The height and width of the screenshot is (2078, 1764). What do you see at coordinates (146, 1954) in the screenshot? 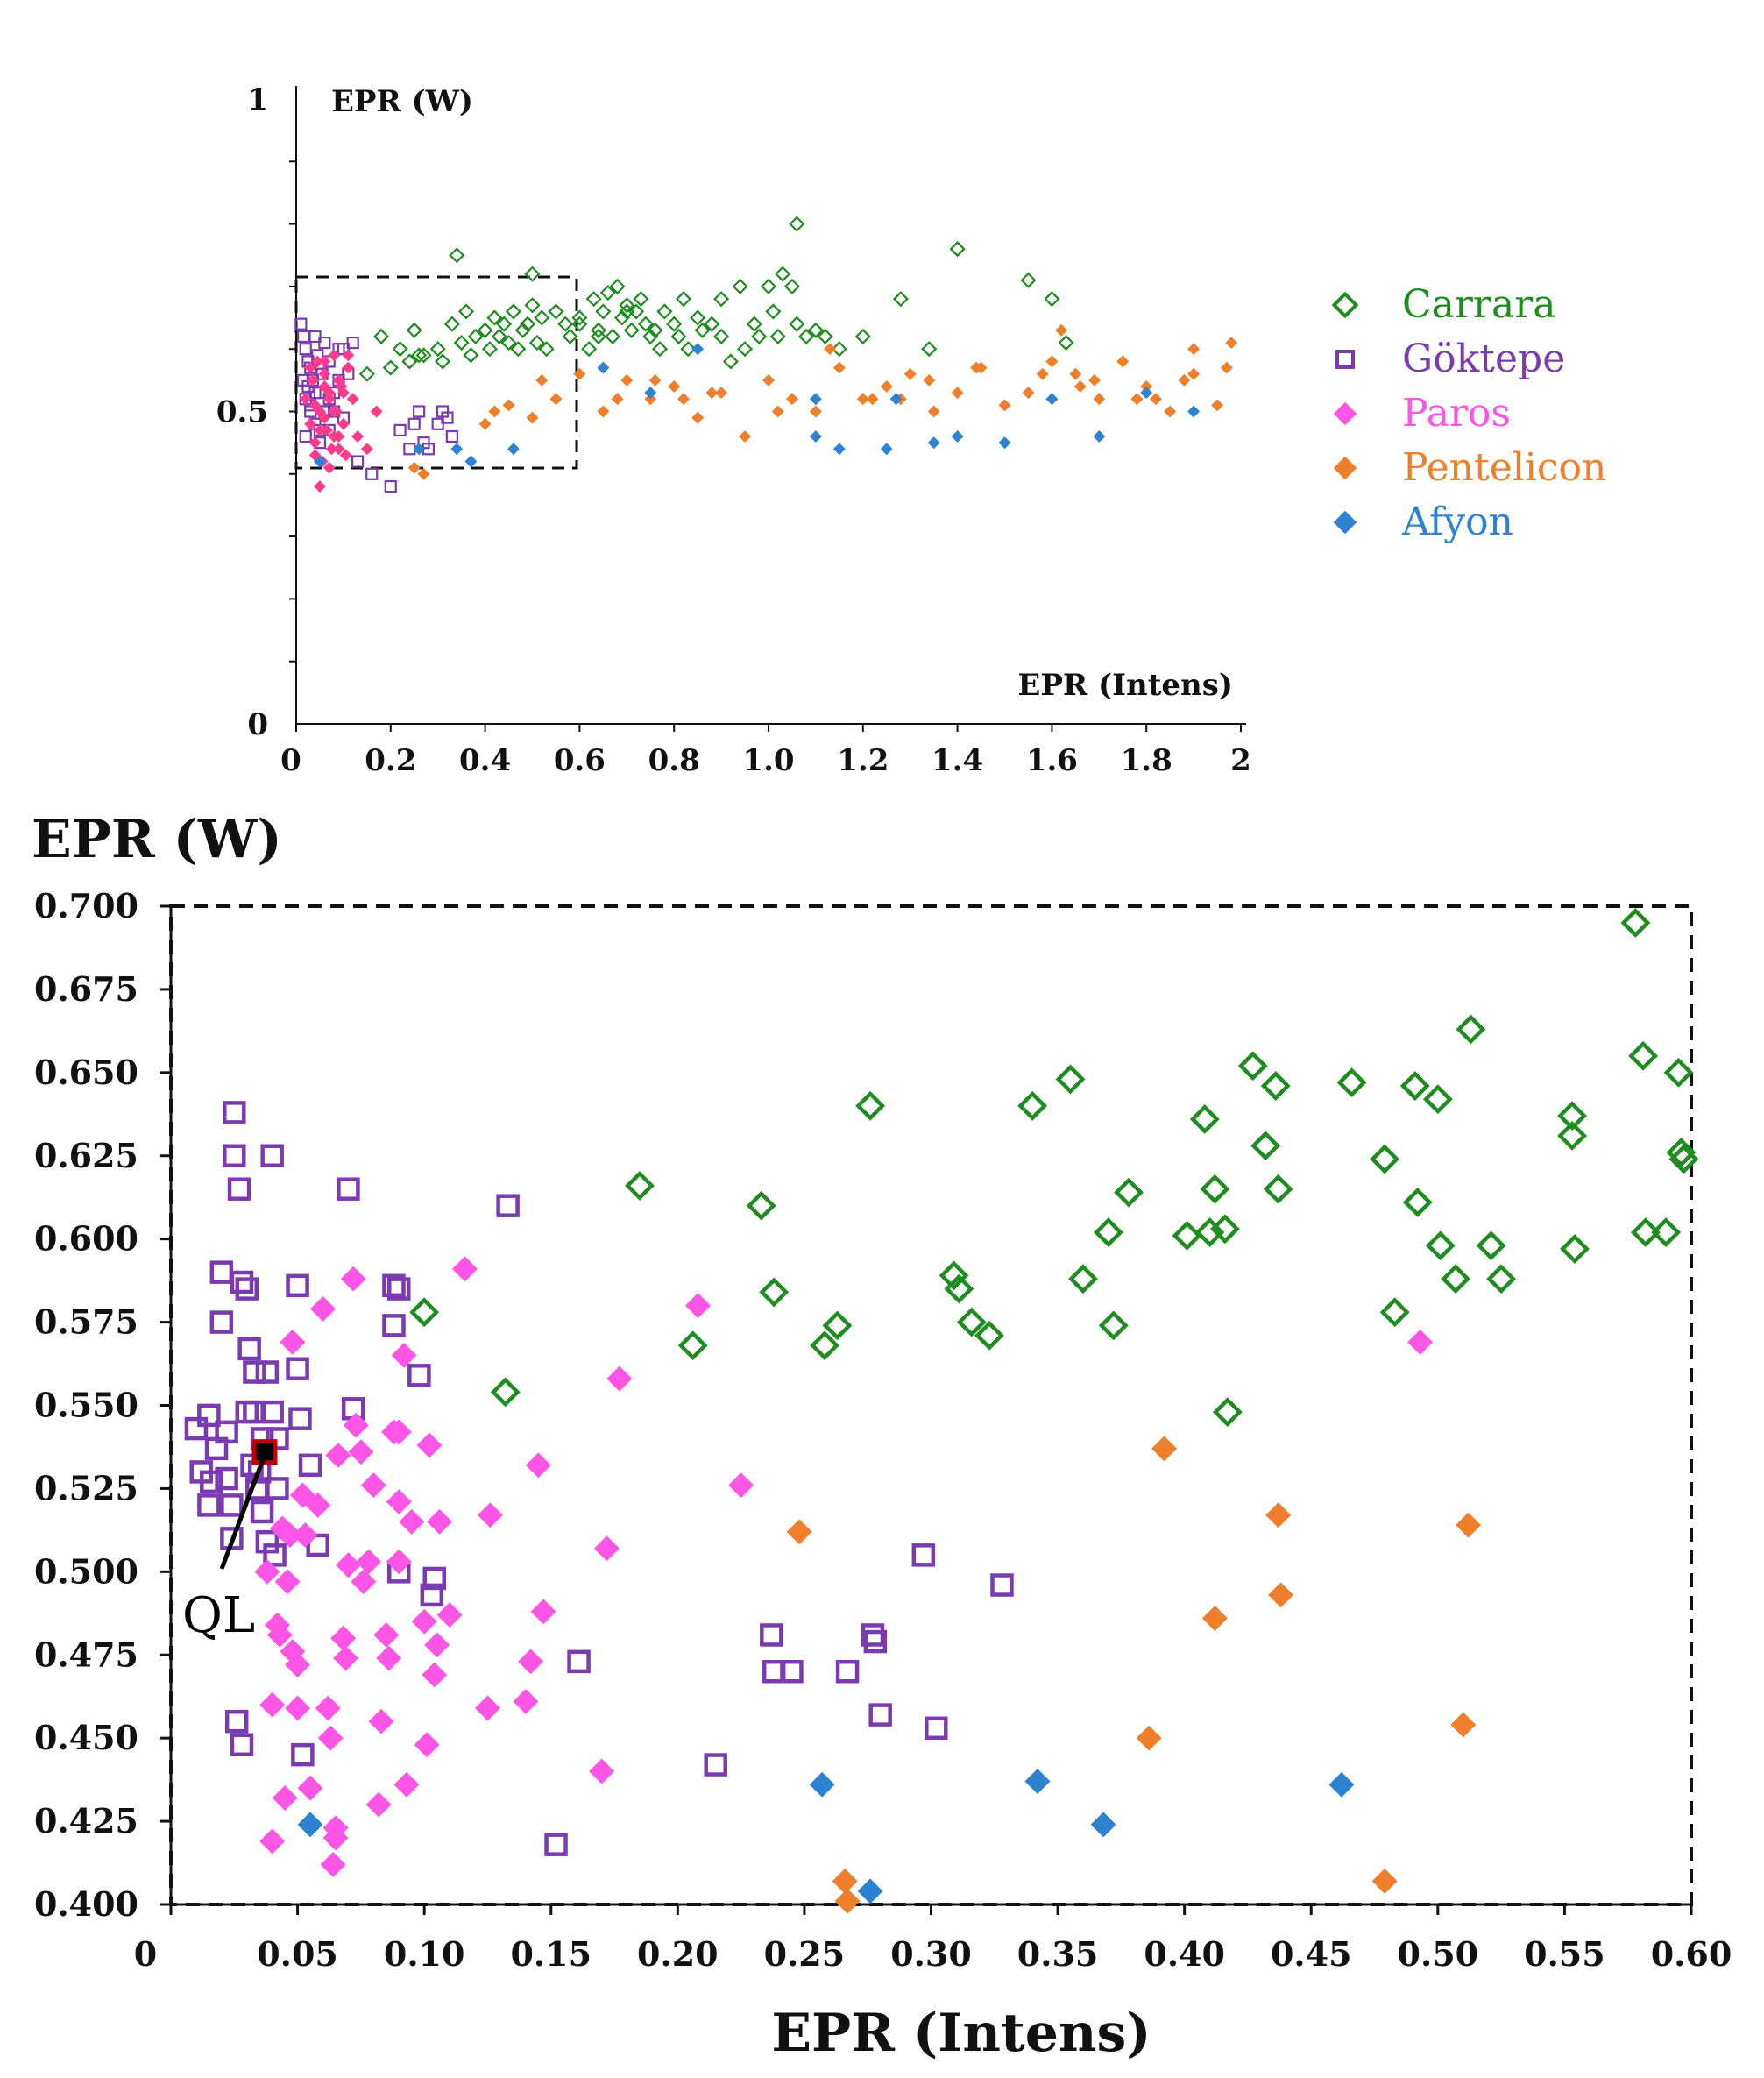
I see `main-x-tick-label: 0` at bounding box center [146, 1954].